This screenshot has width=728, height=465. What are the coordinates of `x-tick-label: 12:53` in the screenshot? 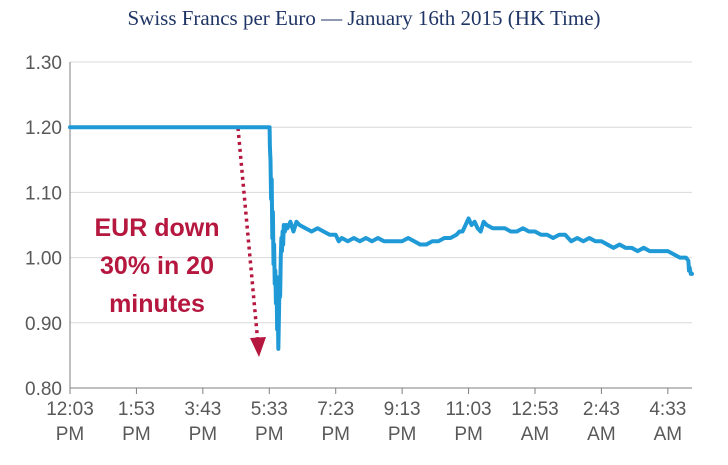 It's located at (535, 409).